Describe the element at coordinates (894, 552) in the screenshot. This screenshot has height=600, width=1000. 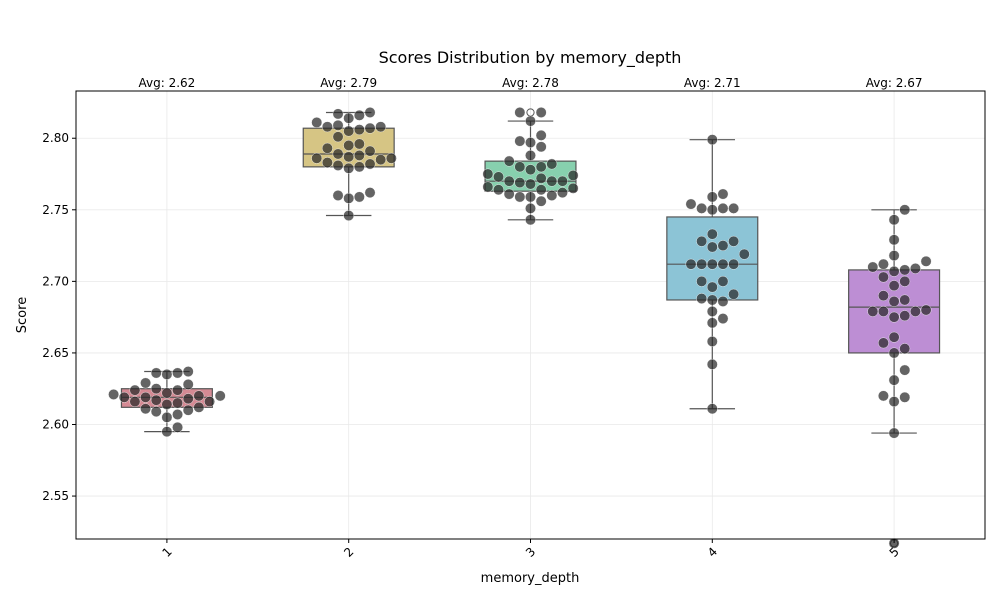
I see `x-tick-label: 5` at that location.